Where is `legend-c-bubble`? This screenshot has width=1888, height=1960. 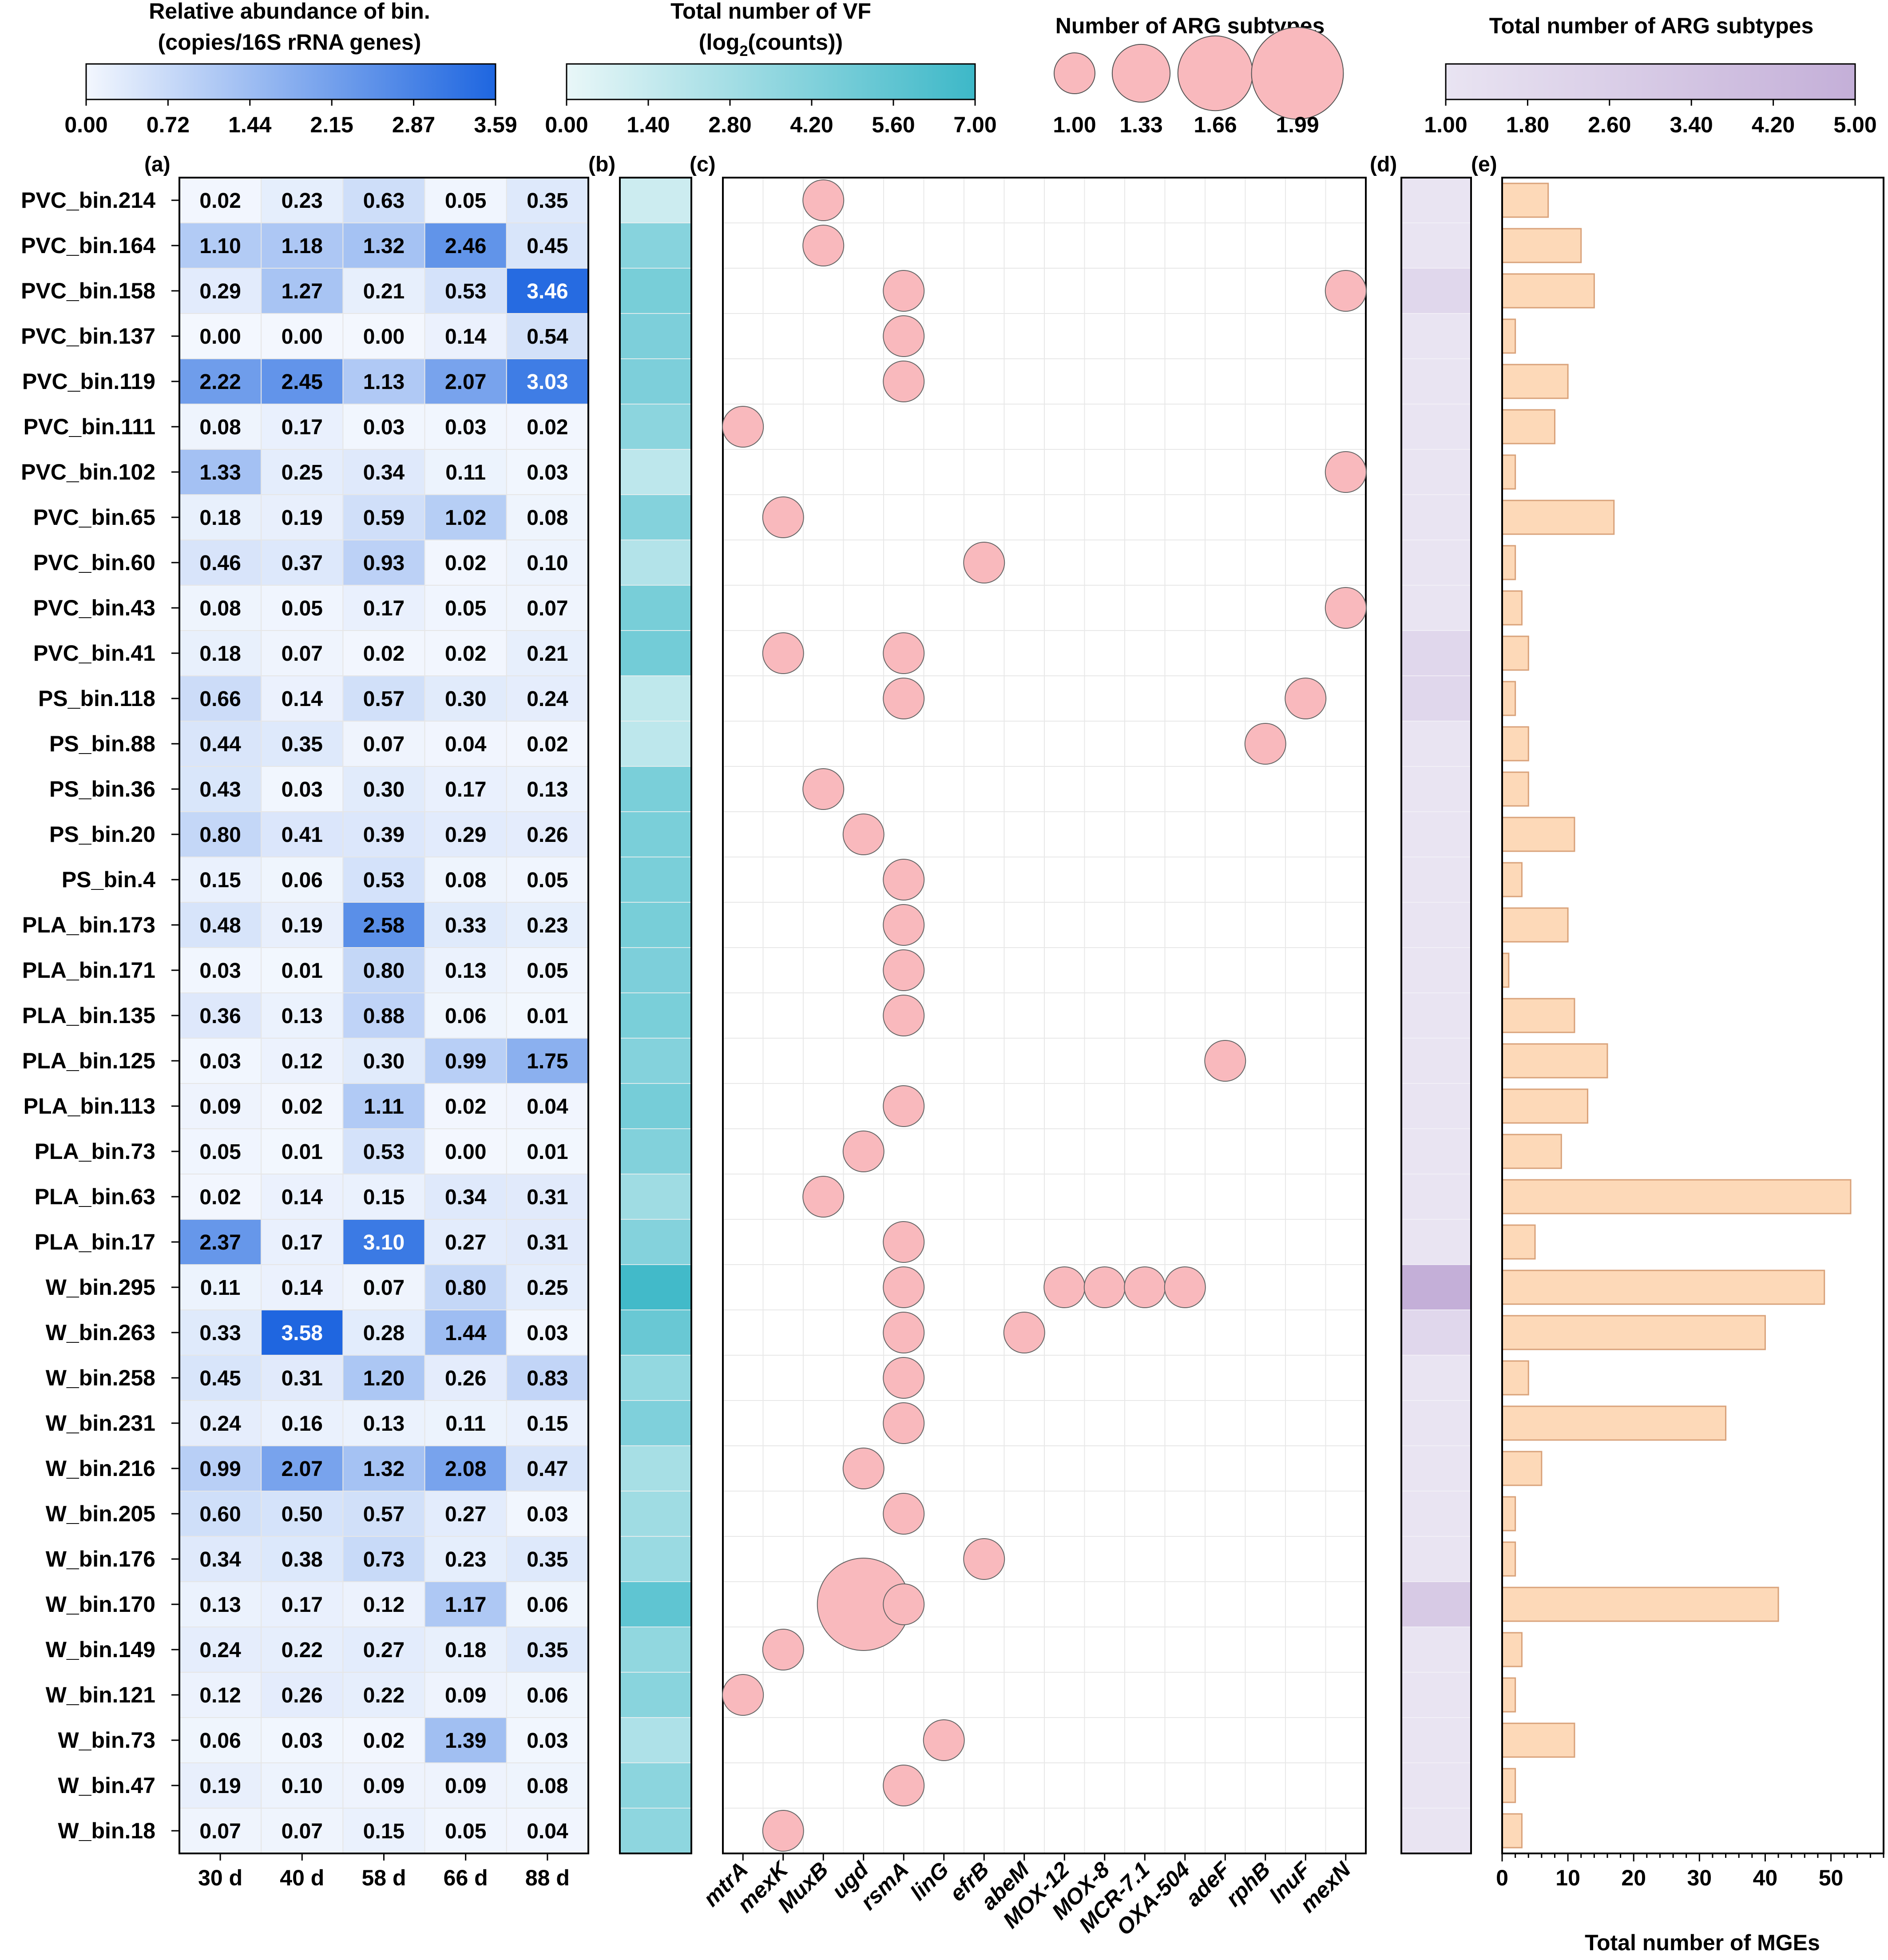
legend-c-bubble is located at coordinates (1141, 73).